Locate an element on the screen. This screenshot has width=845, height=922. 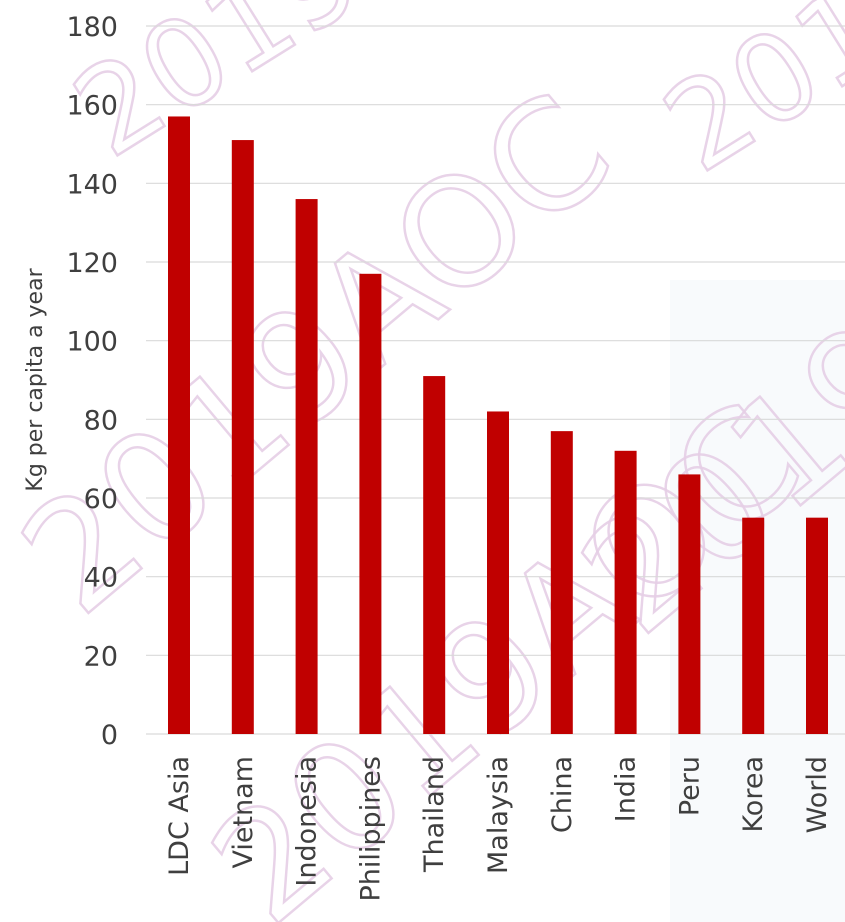
y-tick-label: 60 is located at coordinates (101, 499).